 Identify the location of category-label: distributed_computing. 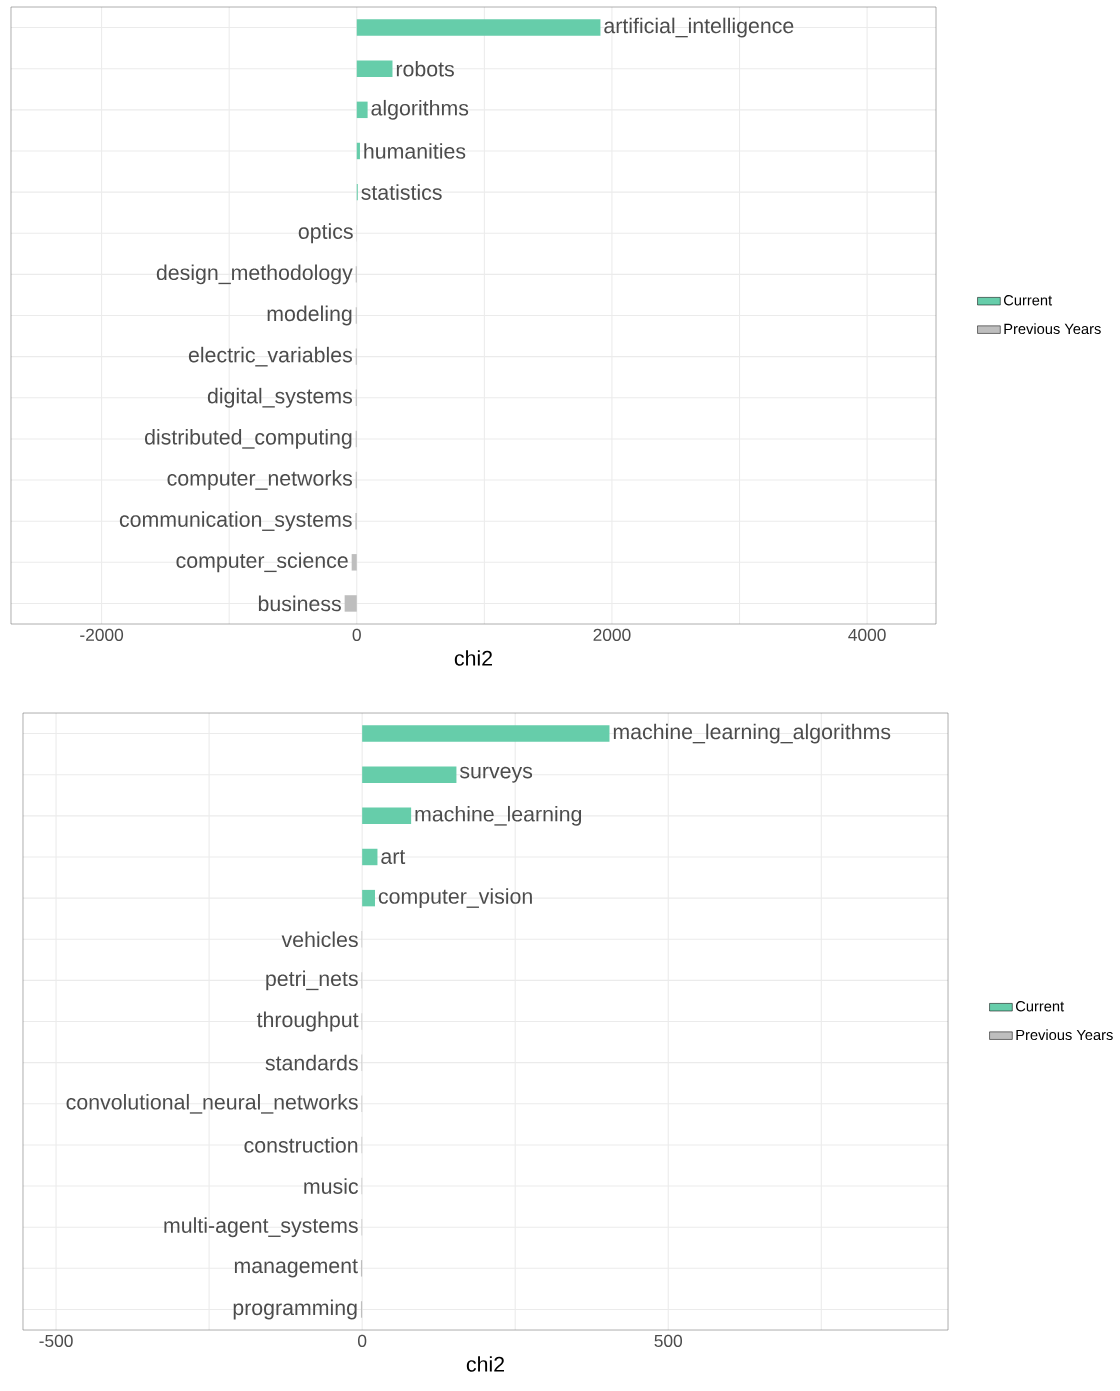
(248, 438).